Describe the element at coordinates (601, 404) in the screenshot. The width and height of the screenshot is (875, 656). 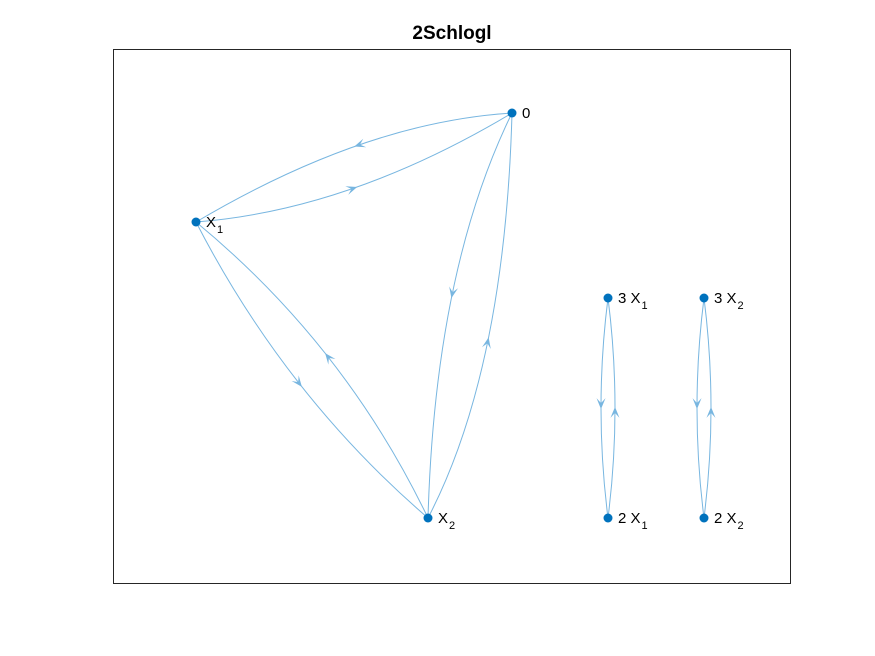
I see `arrowhead-three_x1-to-two_x1` at that location.